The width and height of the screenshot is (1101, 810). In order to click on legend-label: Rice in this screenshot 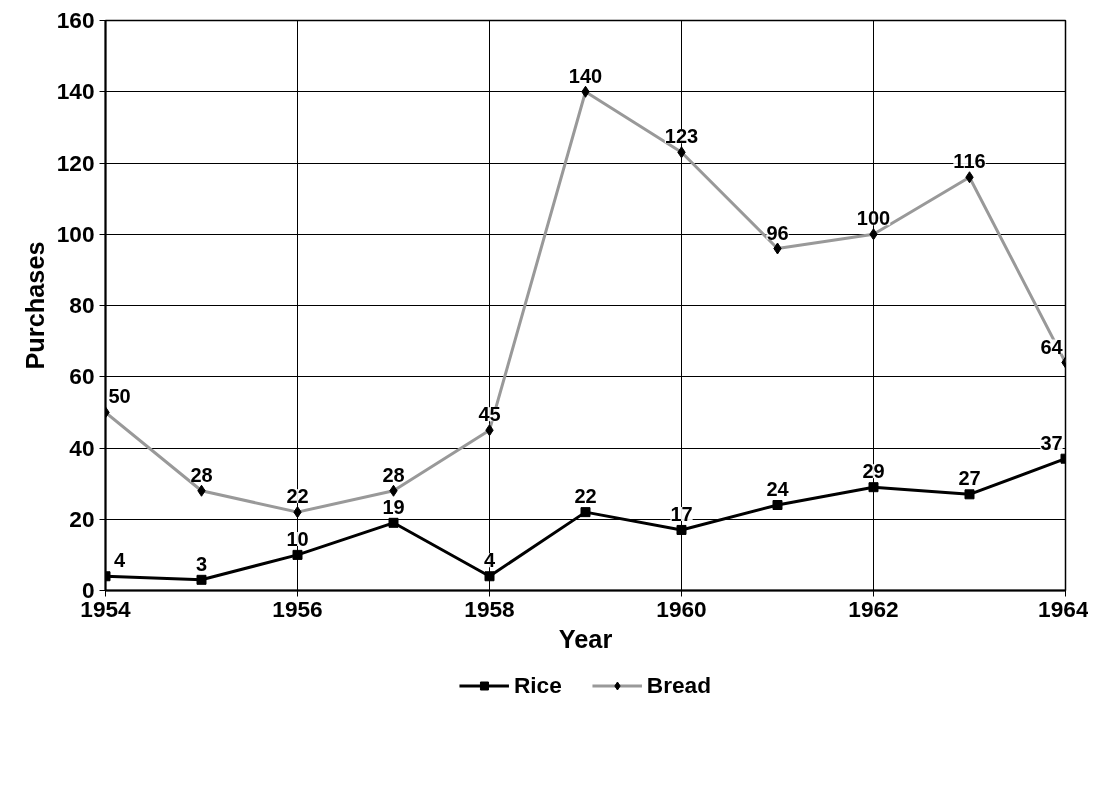, I will do `click(537, 685)`.